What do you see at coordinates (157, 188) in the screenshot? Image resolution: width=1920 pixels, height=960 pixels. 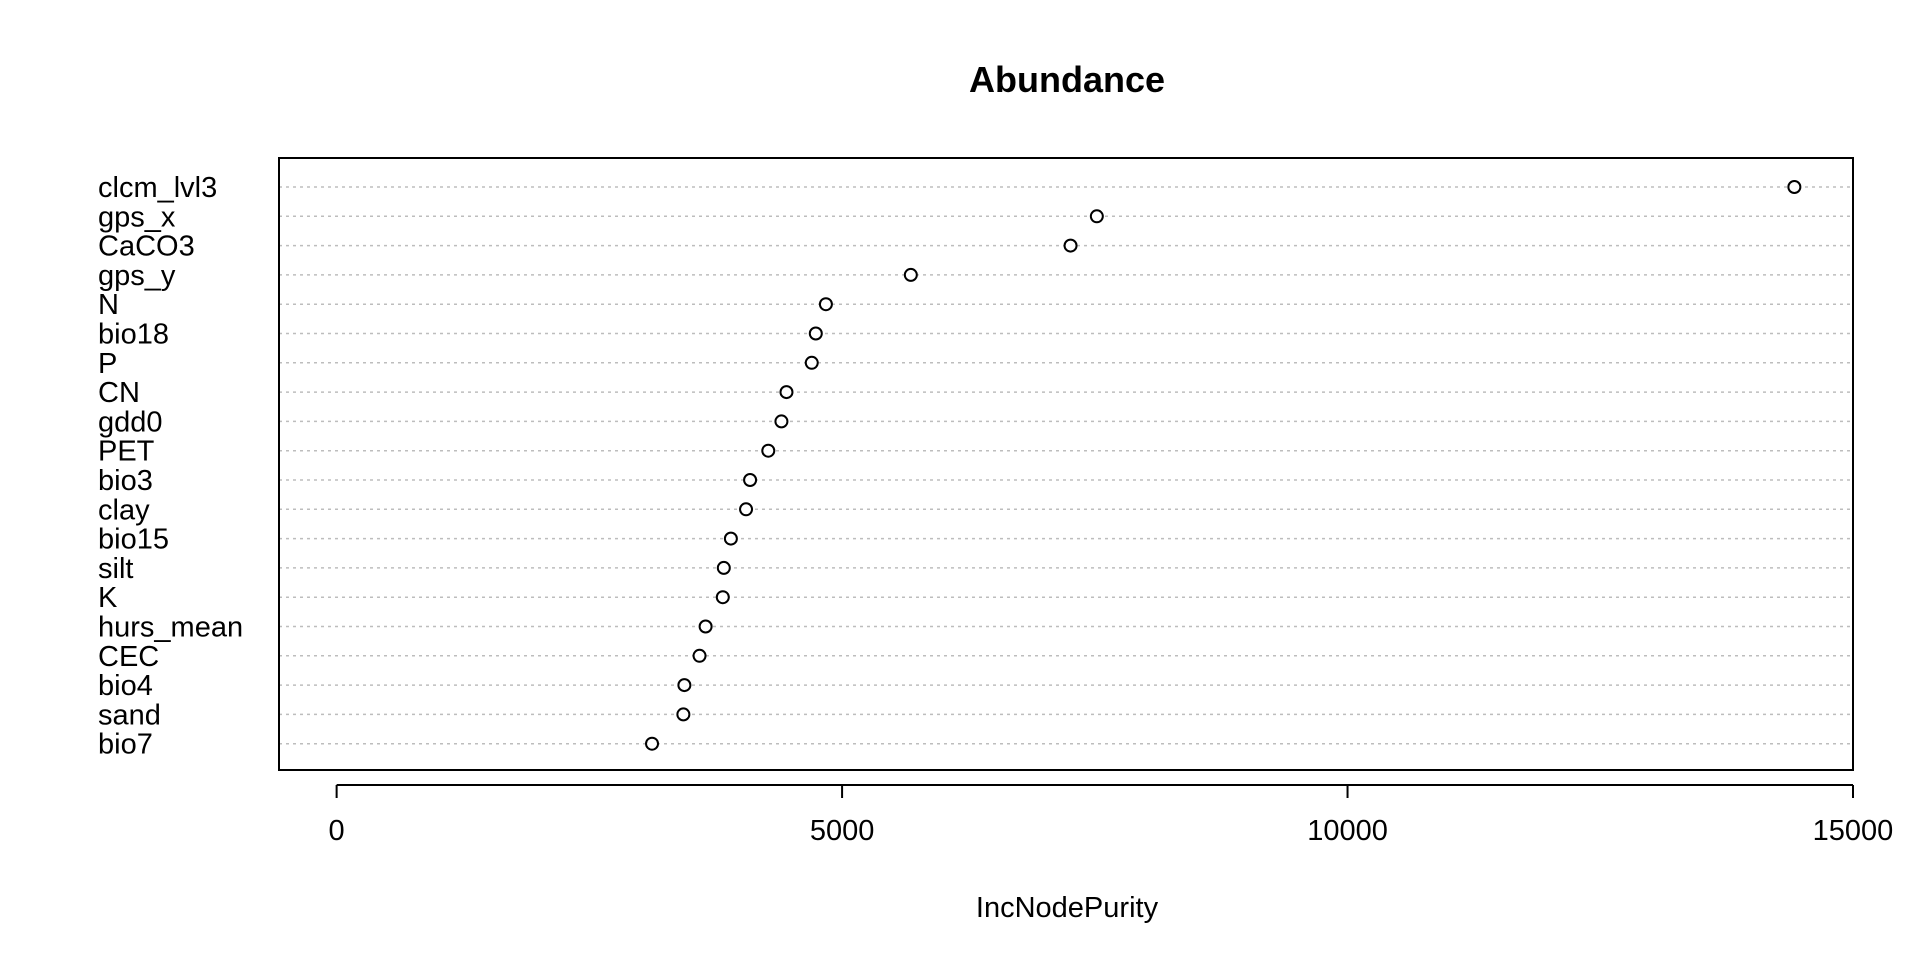 I see `category-label: clcm_lvl3` at bounding box center [157, 188].